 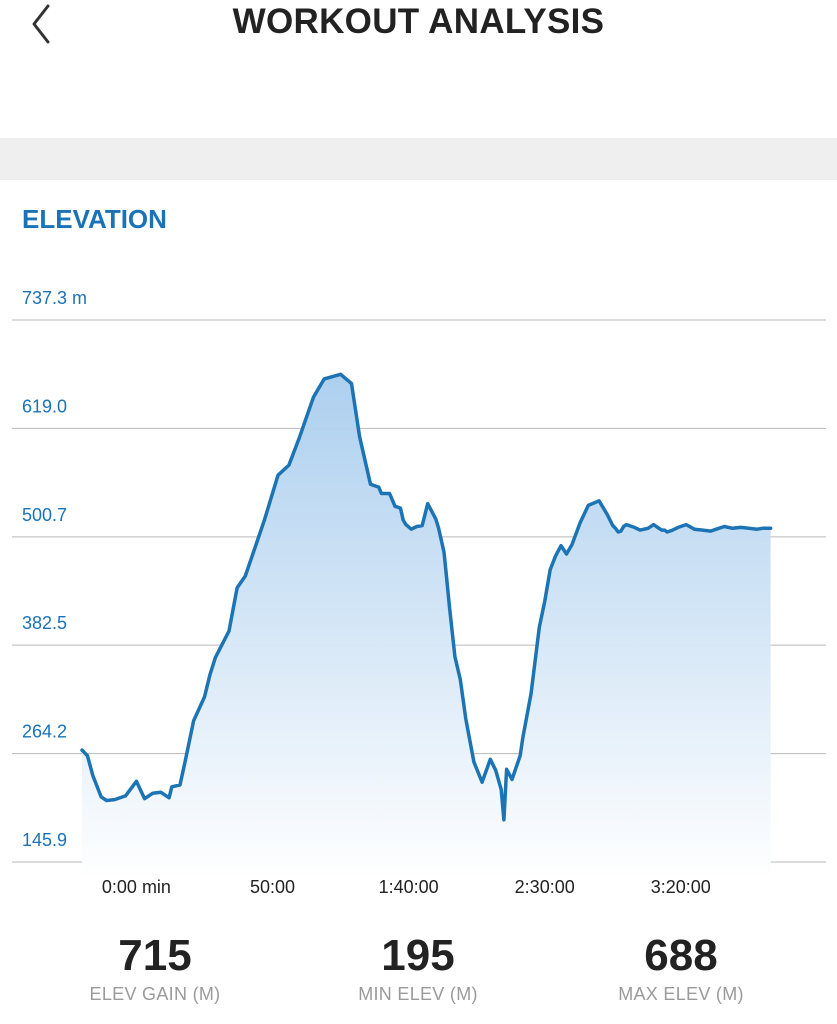 I want to click on y-tick-label: 264.2, so click(x=44, y=732).